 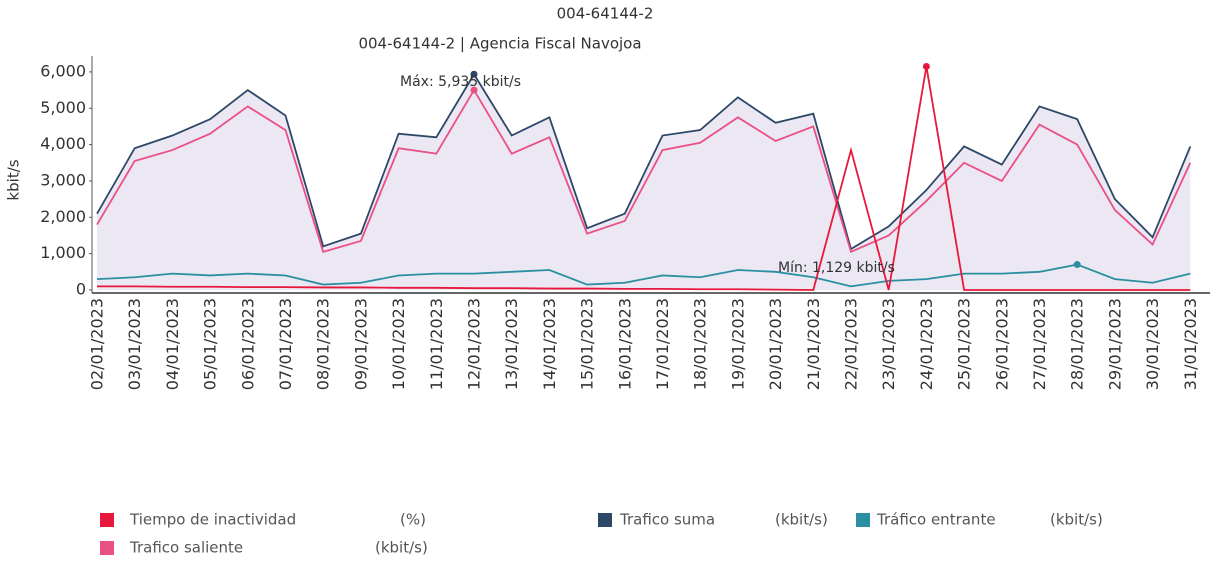 What do you see at coordinates (212, 520) in the screenshot?
I see `legend-label: Tiempo de inactividad` at bounding box center [212, 520].